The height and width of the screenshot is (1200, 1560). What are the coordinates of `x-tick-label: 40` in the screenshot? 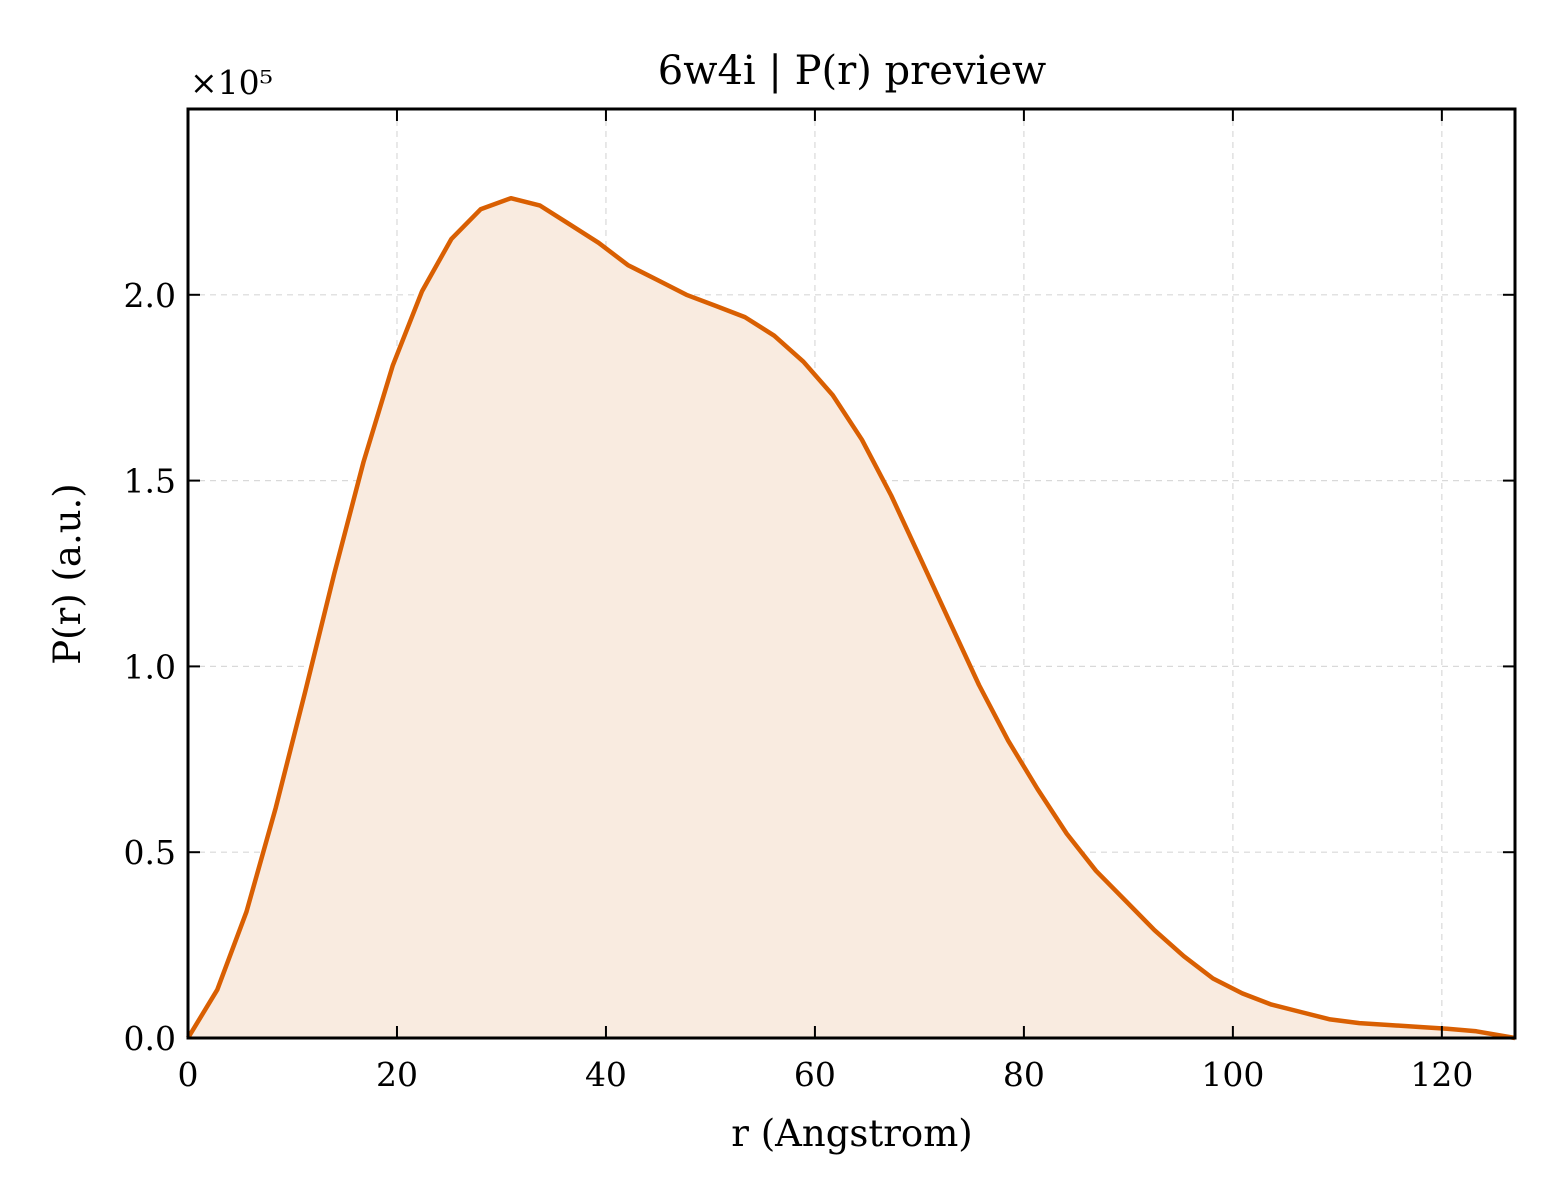 It's located at (606, 1074).